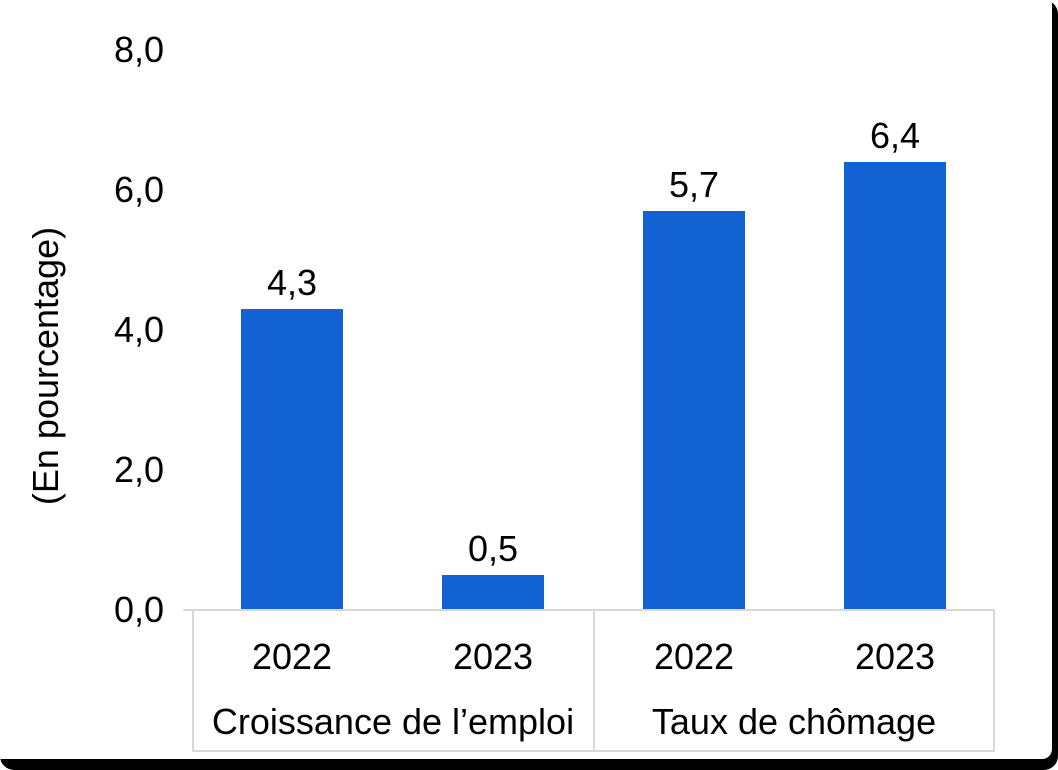  What do you see at coordinates (694, 184) in the screenshot?
I see `bar-value-label: 5,7` at bounding box center [694, 184].